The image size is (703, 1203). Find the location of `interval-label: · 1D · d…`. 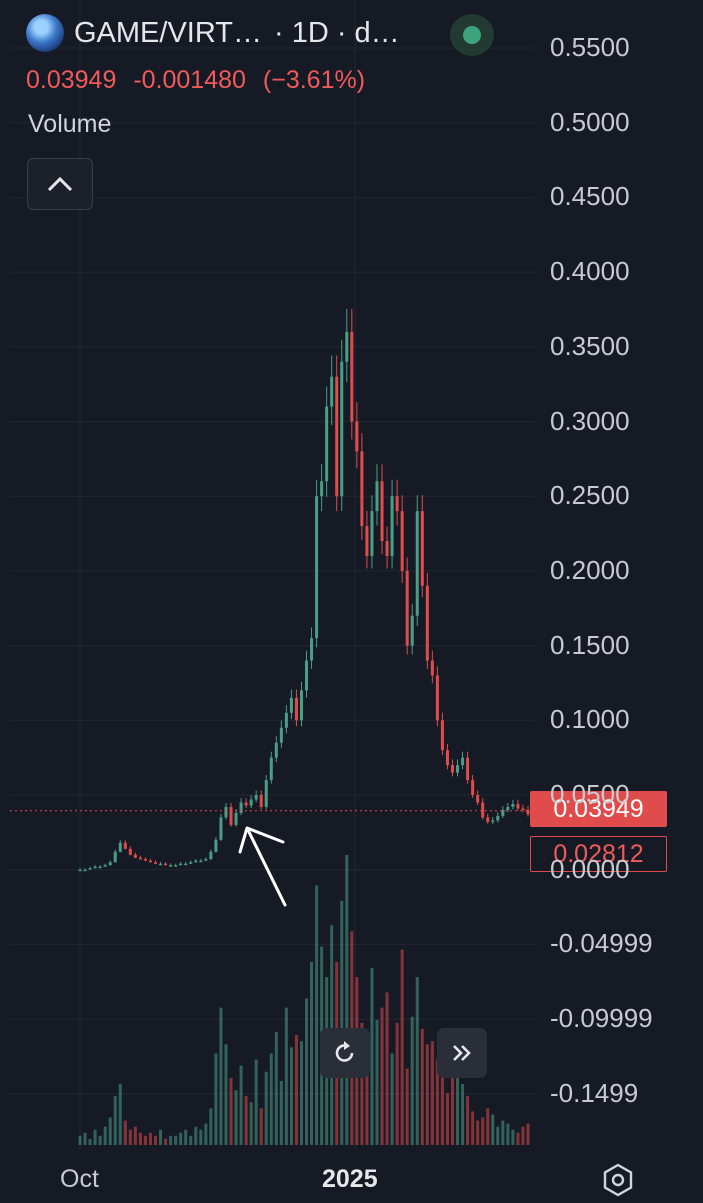

interval-label: · 1D · d… is located at coordinates (337, 32).